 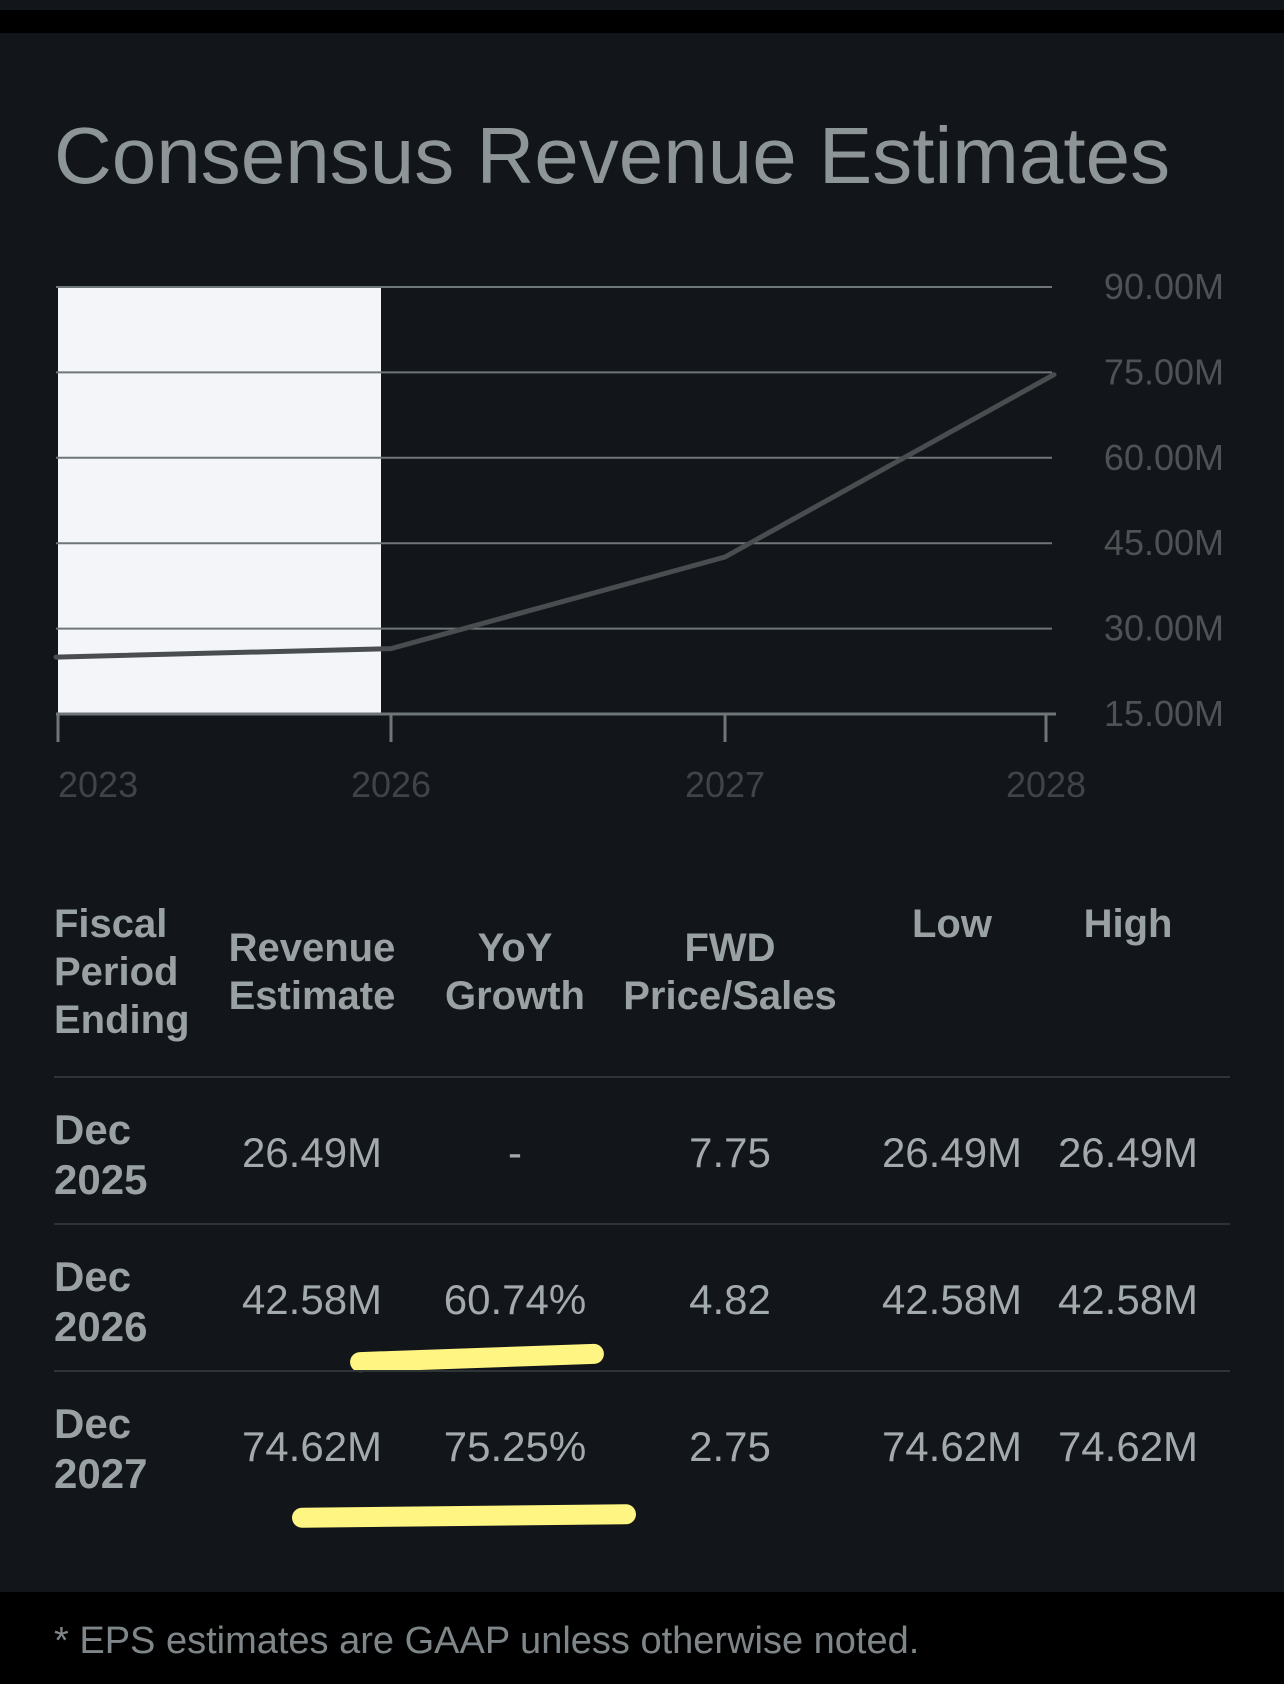 I want to click on row-fwd-price-sales: 2.75, so click(x=730, y=1446).